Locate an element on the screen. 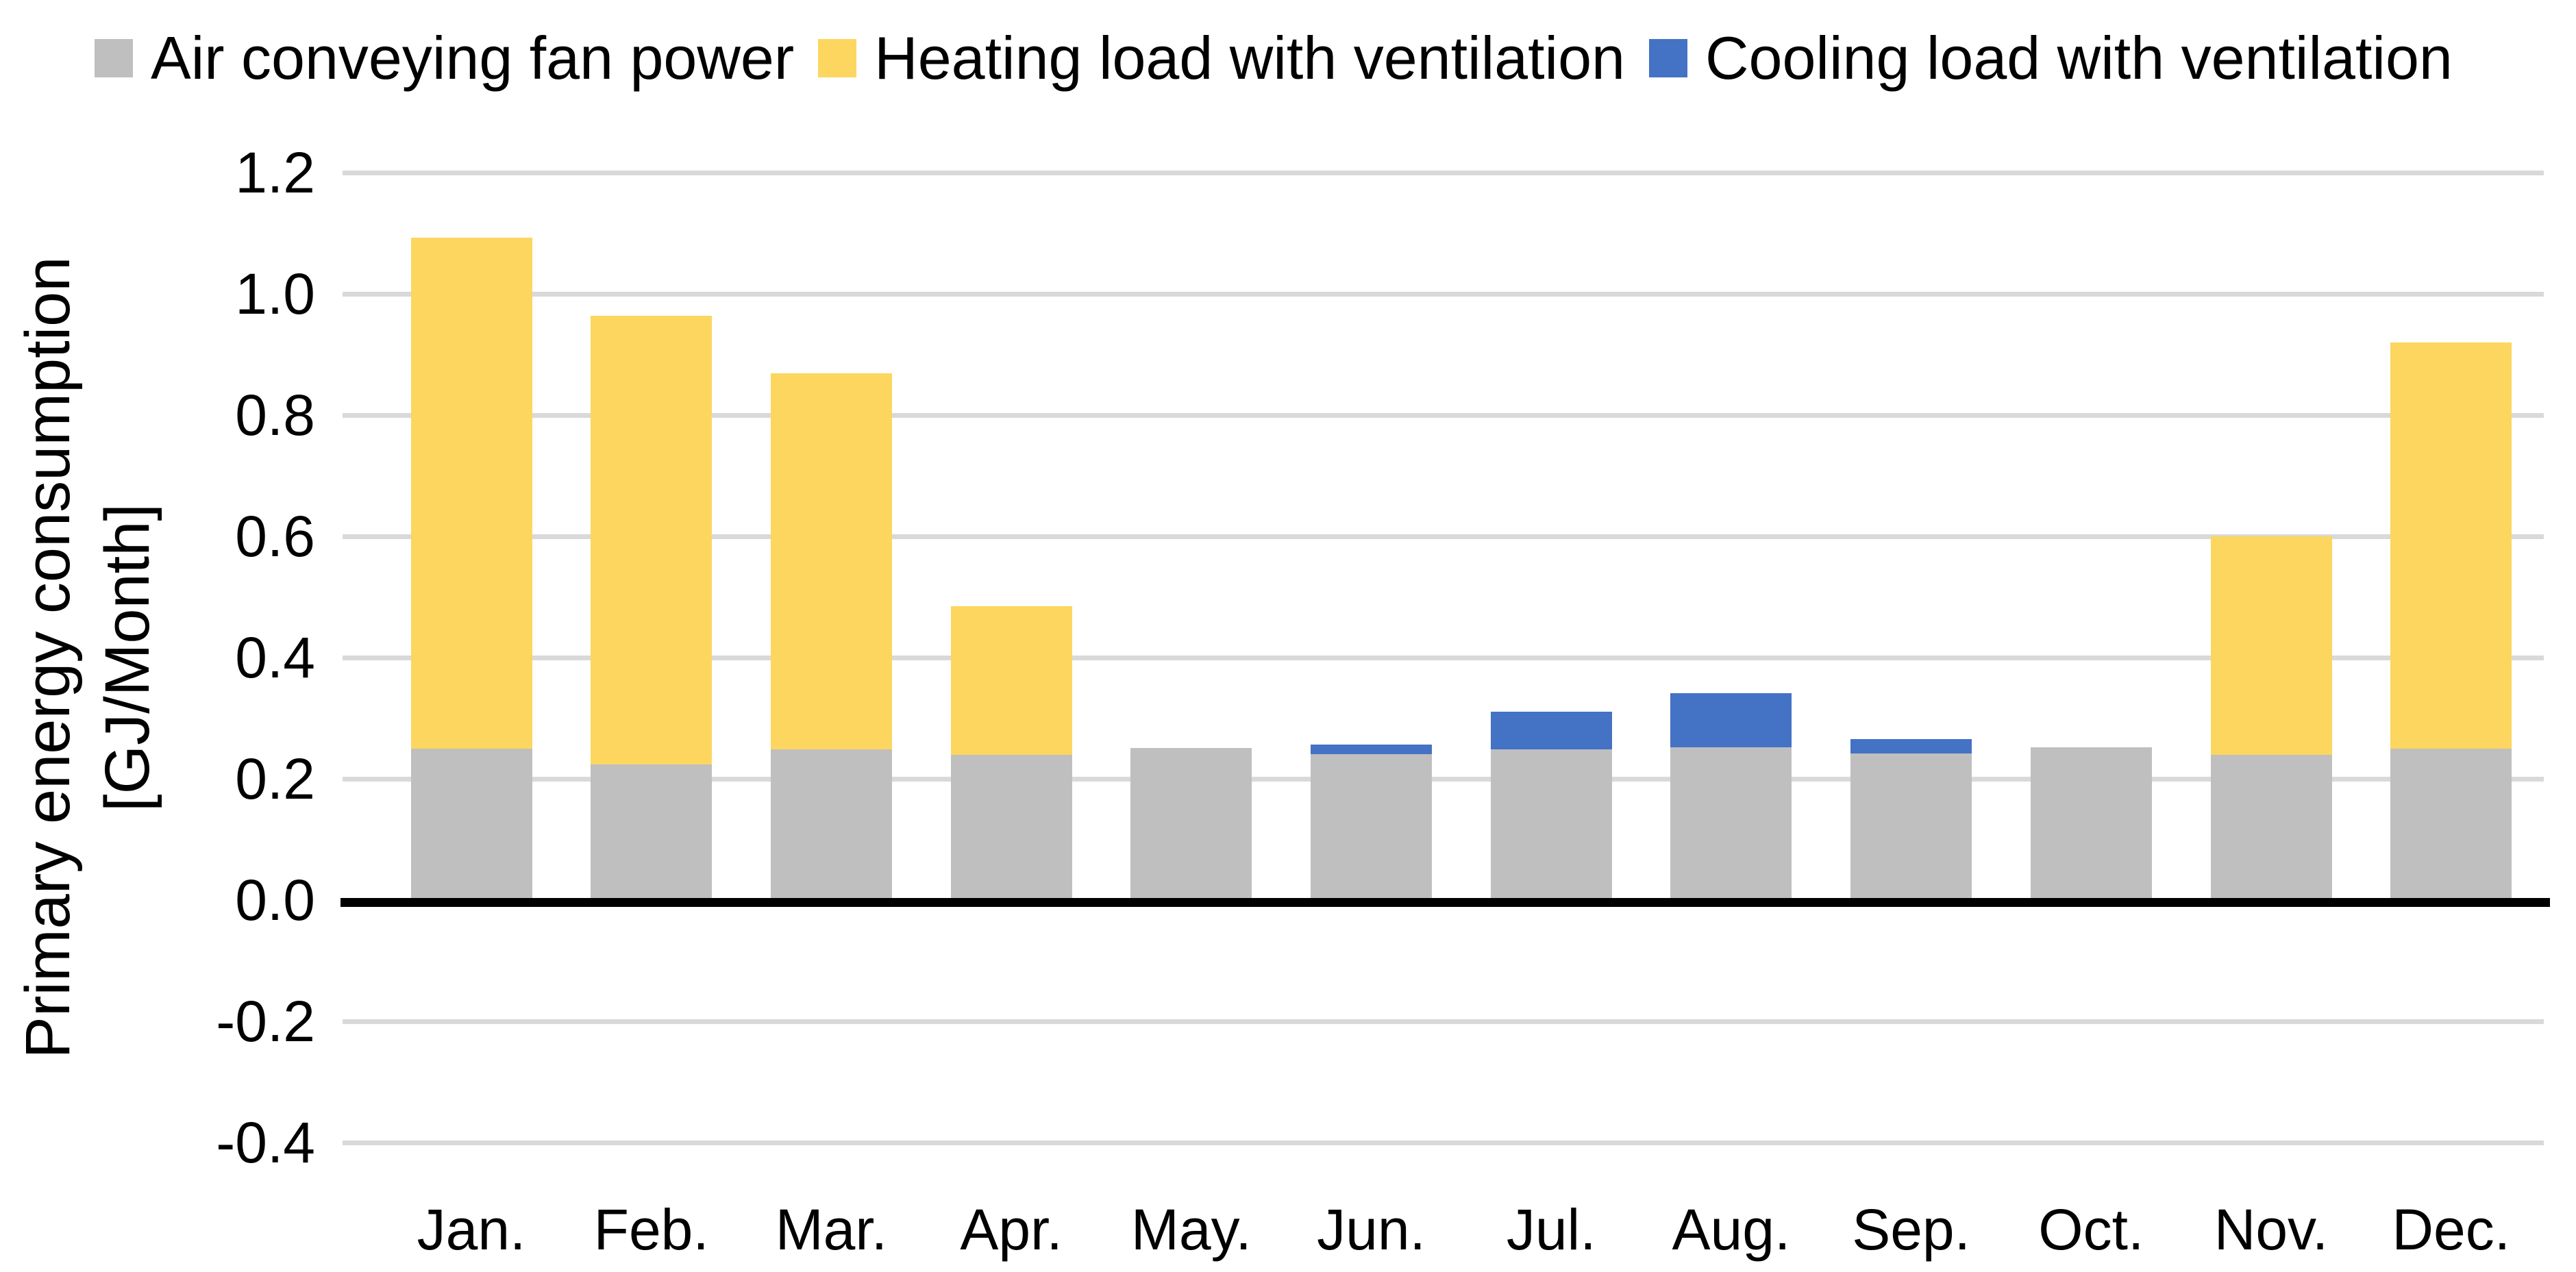 The width and height of the screenshot is (2576, 1272). x-tick-label: Dec. is located at coordinates (2451, 1230).